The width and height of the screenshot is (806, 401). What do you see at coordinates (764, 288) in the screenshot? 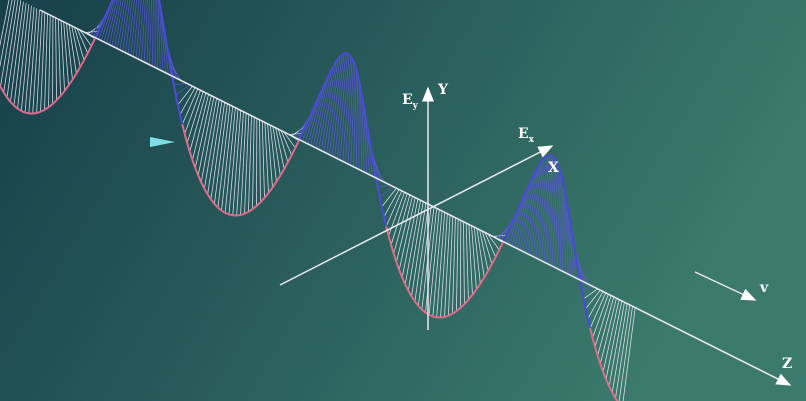
I see `velocity-label: v` at bounding box center [764, 288].